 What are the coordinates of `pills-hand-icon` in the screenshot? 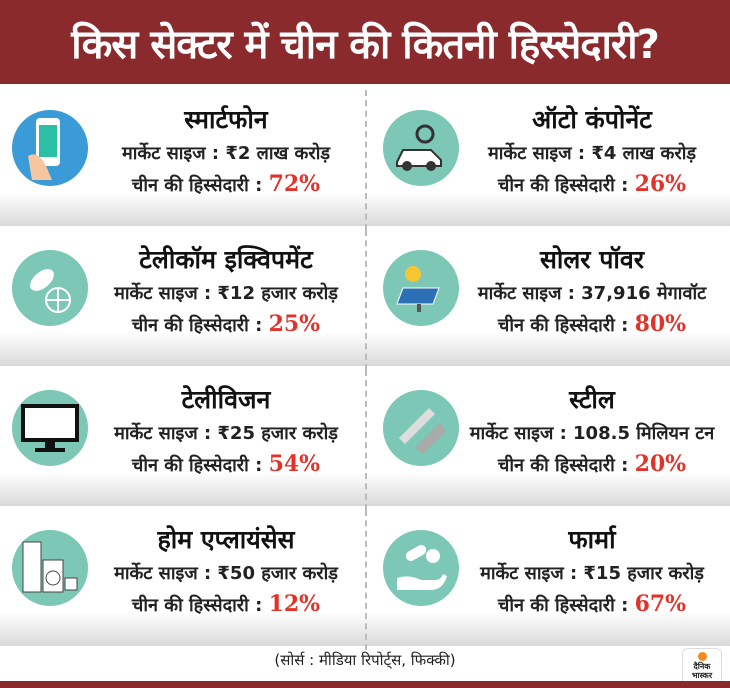 It's located at (421, 568).